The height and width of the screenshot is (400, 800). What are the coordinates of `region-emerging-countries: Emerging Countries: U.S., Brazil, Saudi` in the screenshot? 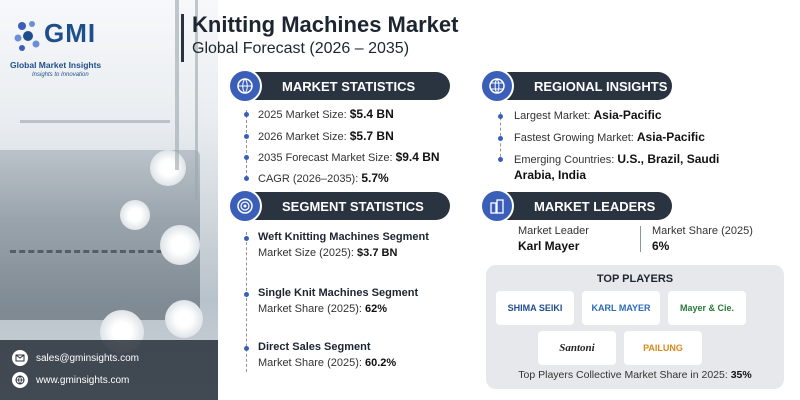 It's located at (617, 159).